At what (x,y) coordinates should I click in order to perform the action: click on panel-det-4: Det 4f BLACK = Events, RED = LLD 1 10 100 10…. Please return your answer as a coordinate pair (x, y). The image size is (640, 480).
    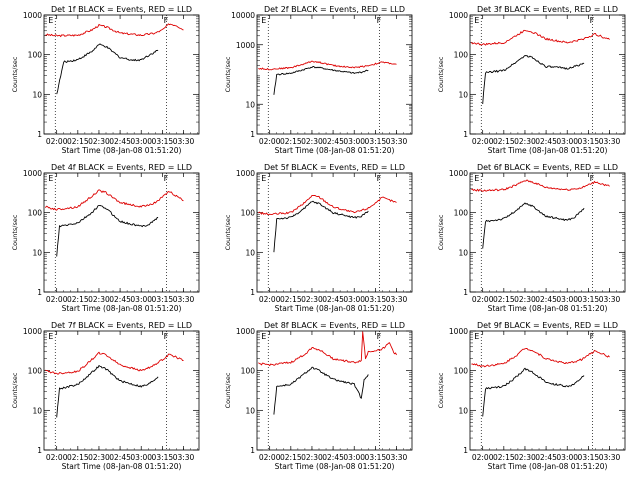
    Looking at the image, I should click on (105, 238).